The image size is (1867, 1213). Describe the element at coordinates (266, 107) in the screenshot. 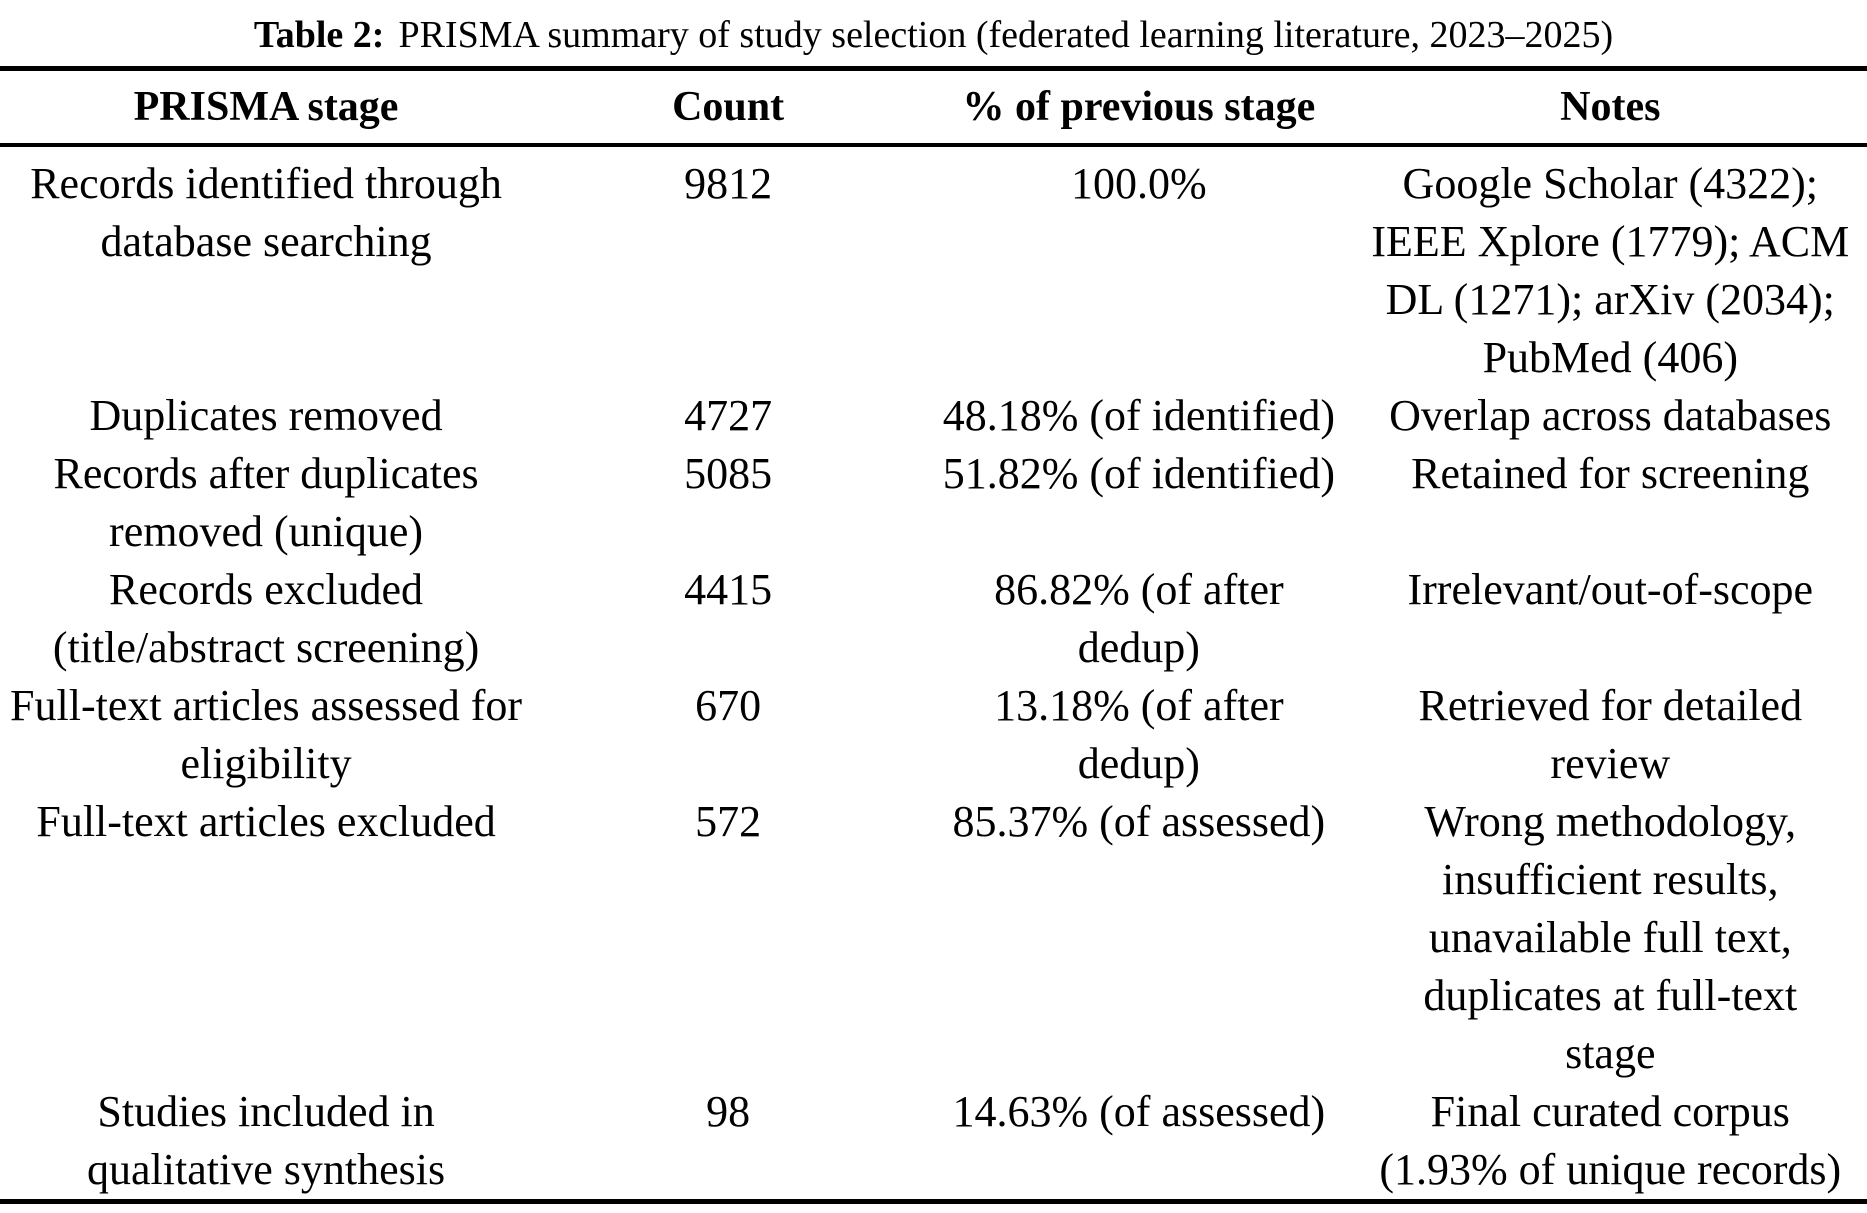

I see `column-header-stage: PRISMA stage` at that location.